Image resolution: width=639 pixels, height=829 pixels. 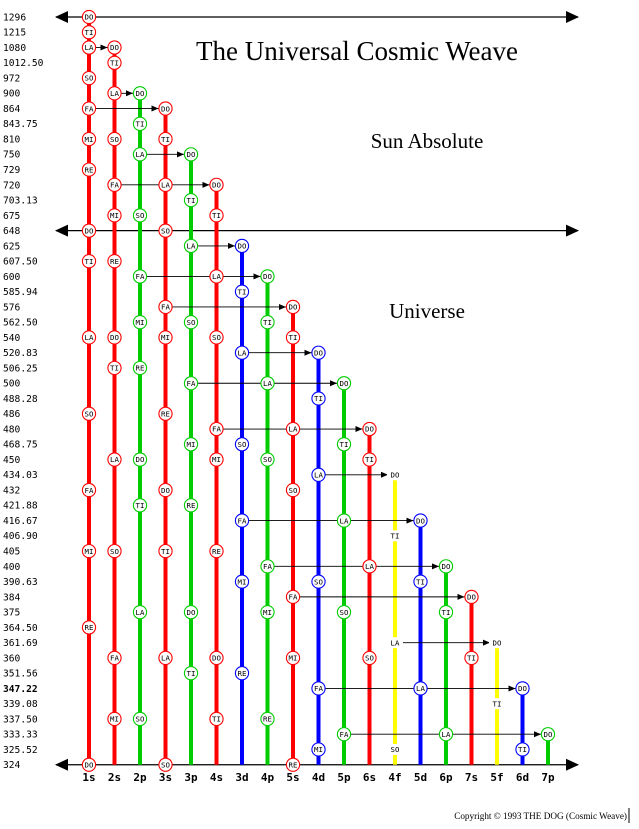 What do you see at coordinates (20, 323) in the screenshot?
I see `frequency-label: 562.50` at bounding box center [20, 323].